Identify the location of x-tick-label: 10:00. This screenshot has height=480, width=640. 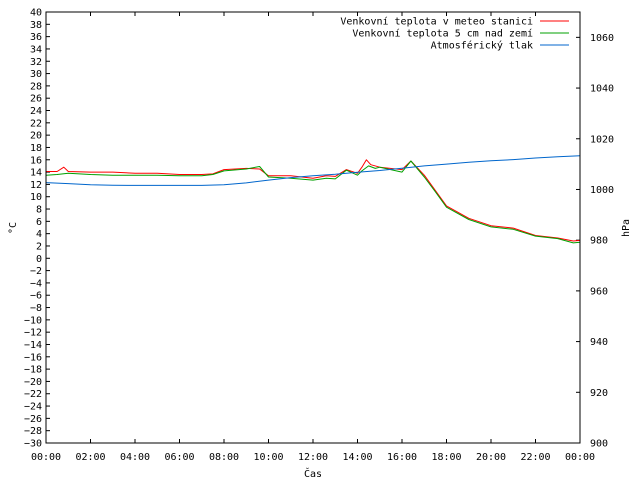
(268, 457).